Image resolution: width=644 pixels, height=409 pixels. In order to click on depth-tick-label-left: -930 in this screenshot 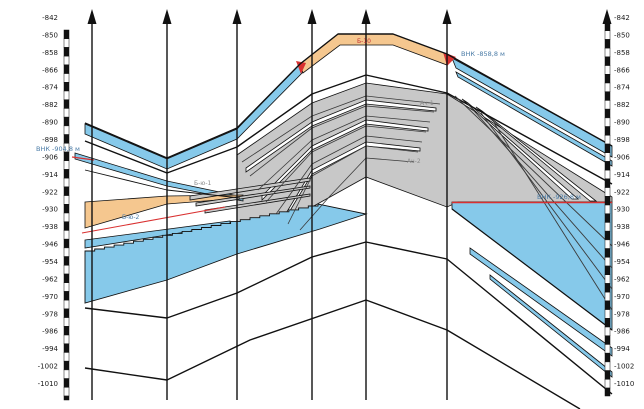, I will do `click(50, 210)`.